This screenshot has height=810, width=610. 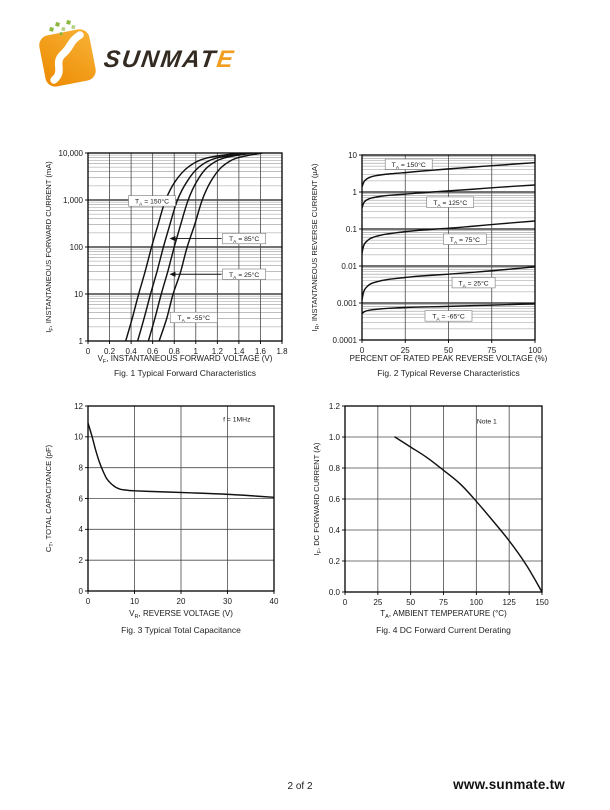 What do you see at coordinates (443, 630) in the screenshot?
I see `fig4-caption: Fig. 4 DC Forward Current Derating` at bounding box center [443, 630].